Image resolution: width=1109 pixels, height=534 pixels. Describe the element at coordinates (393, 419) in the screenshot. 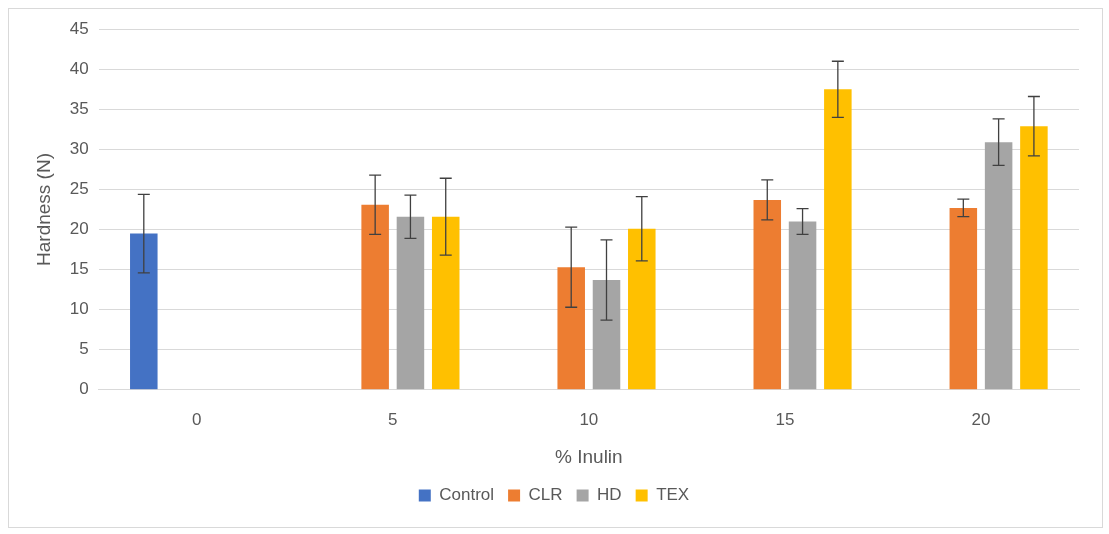

I see `x-tick-label: 5` at that location.